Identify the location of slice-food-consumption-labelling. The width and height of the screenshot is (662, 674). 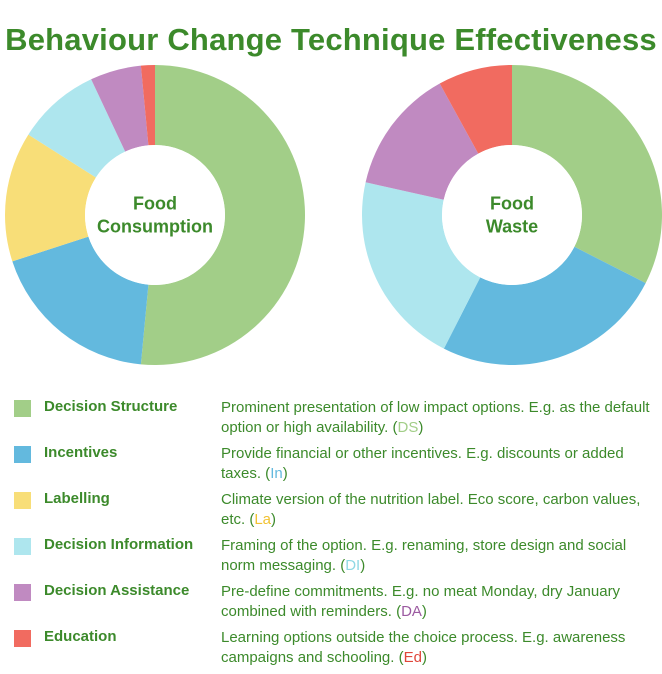
(50, 198).